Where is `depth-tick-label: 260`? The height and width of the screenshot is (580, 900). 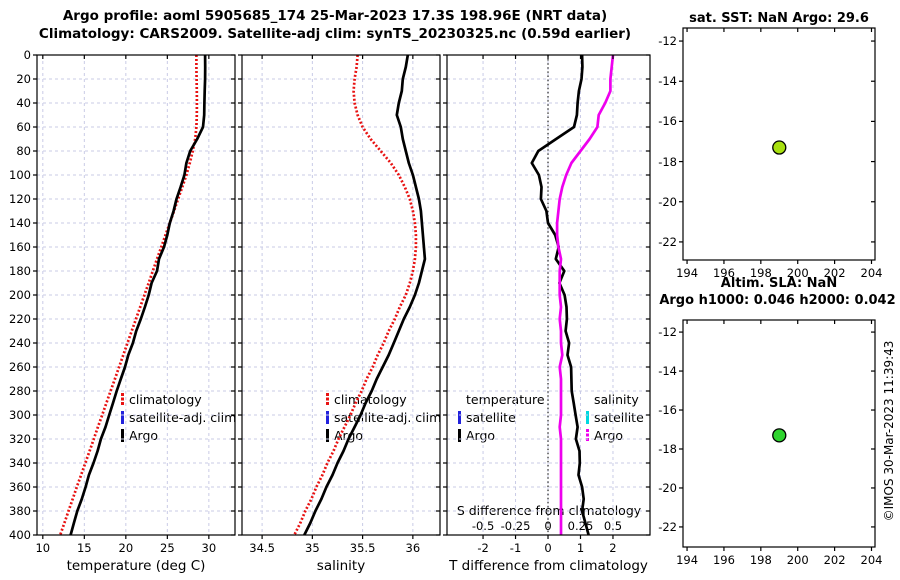 depth-tick-label: 260 is located at coordinates (20, 367).